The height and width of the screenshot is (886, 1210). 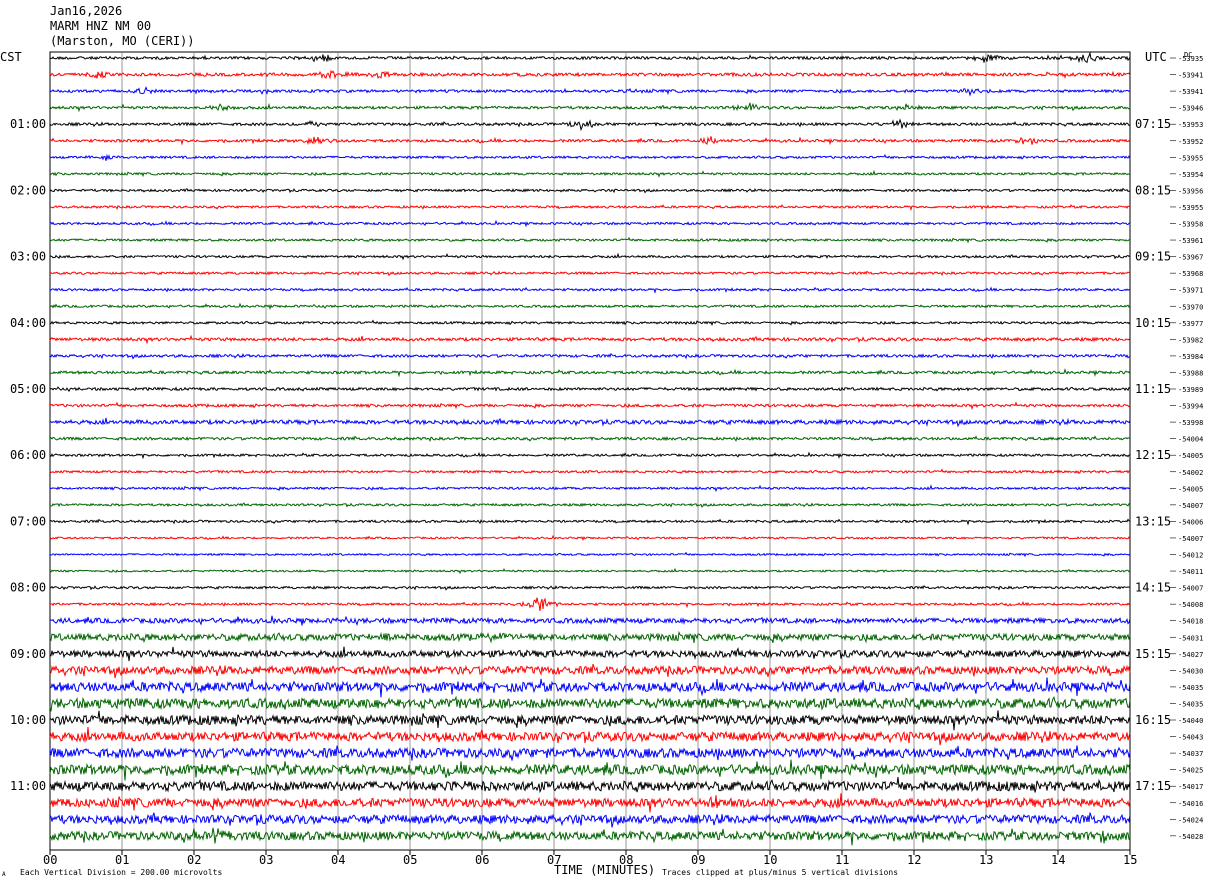 What do you see at coordinates (1190, 291) in the screenshot?
I see `dc-offset-label: -53971` at bounding box center [1190, 291].